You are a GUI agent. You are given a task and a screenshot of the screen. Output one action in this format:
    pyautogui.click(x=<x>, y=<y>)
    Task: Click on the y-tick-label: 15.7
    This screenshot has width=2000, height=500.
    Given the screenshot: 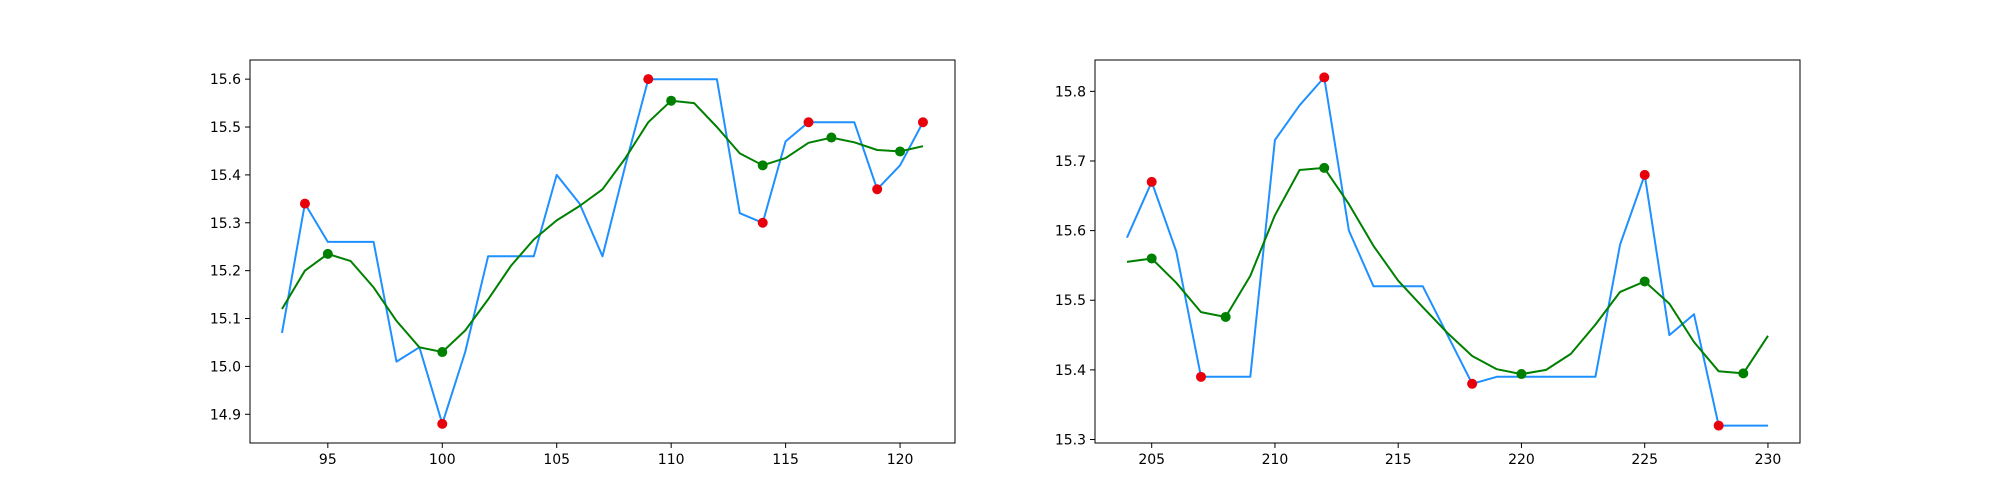 What is the action you would take?
    pyautogui.click(x=1070, y=162)
    